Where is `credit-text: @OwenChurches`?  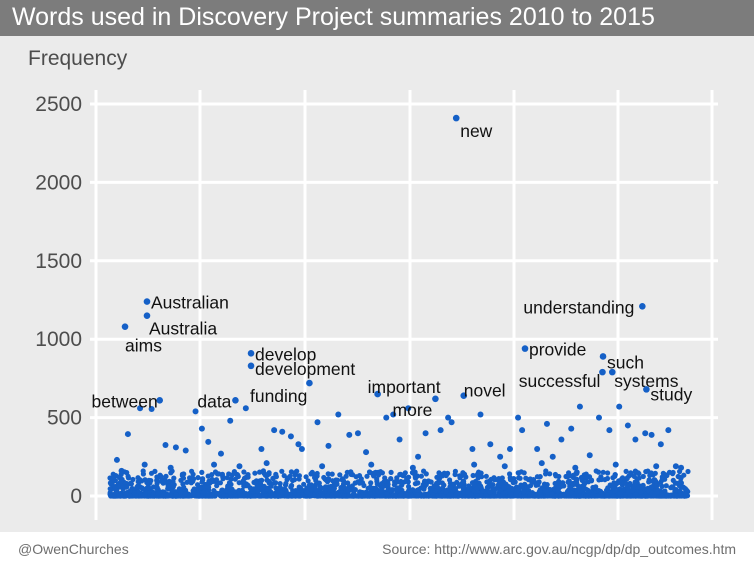 credit-text: @OwenChurches is located at coordinates (73, 549).